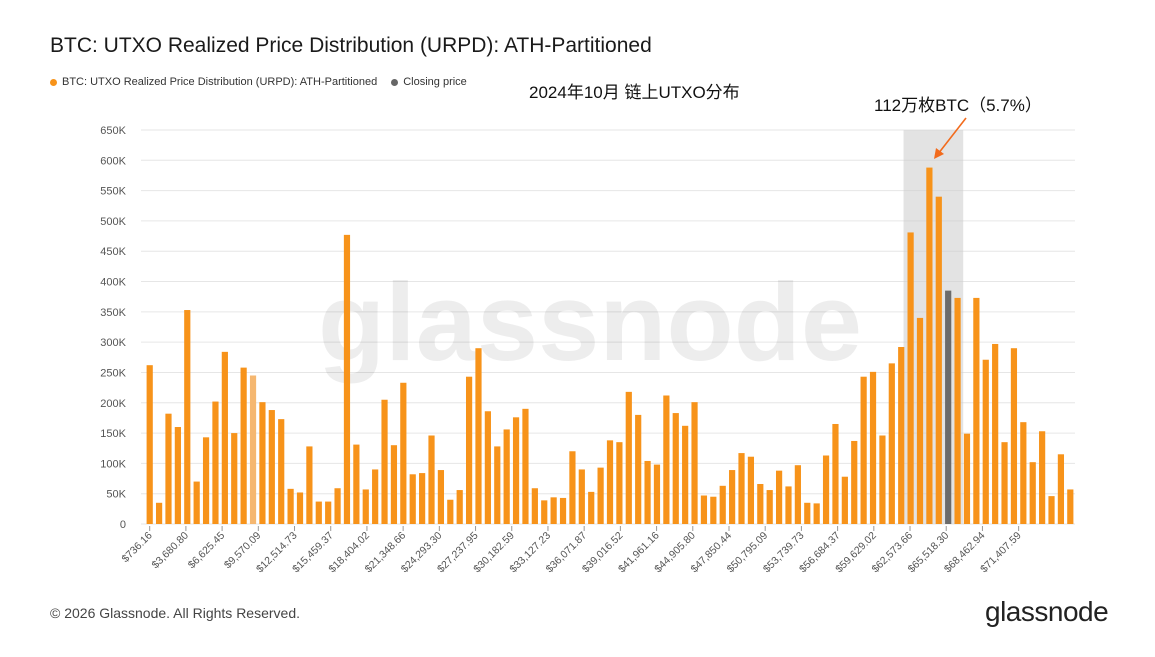 This screenshot has height=657, width=1155. I want to click on closing-price-bar, so click(948, 407).